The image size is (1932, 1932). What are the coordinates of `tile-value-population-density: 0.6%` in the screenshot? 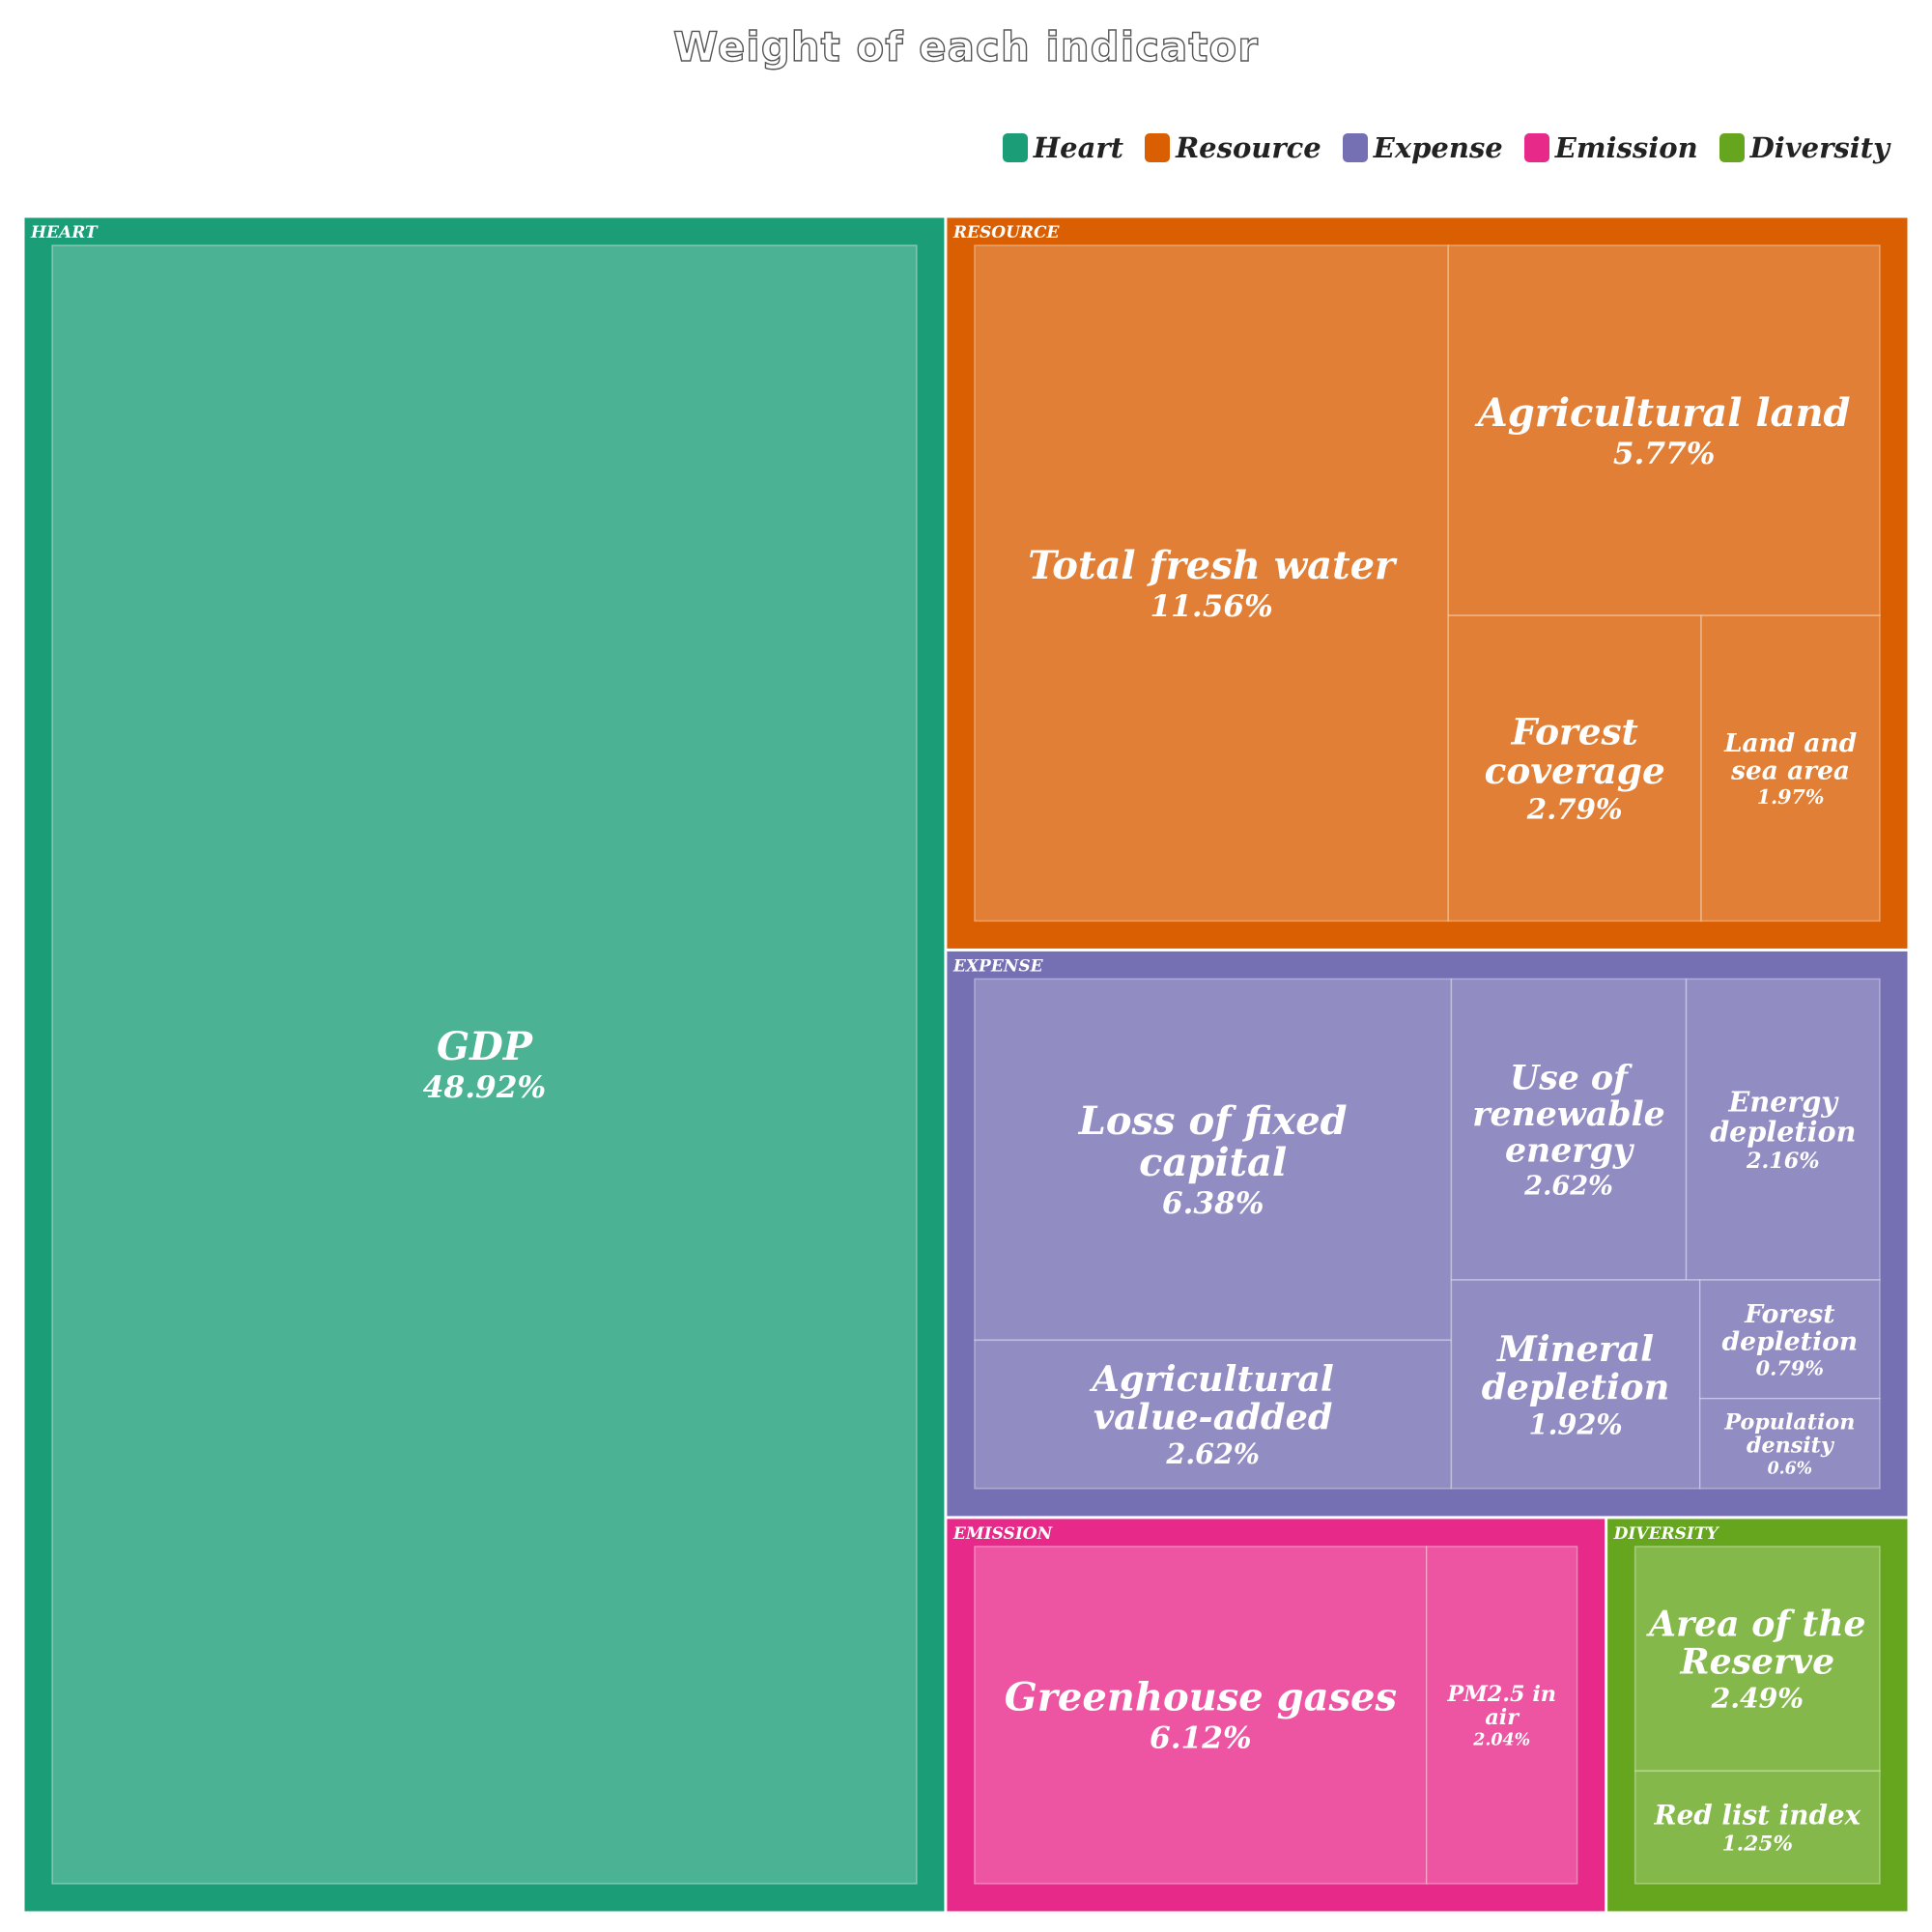 It's located at (1790, 1468).